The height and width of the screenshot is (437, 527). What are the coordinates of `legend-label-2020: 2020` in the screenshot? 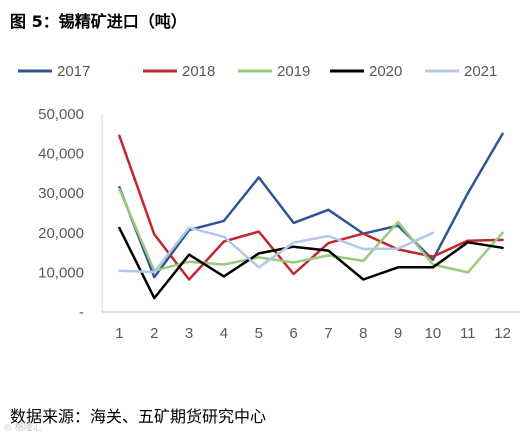 It's located at (385, 71).